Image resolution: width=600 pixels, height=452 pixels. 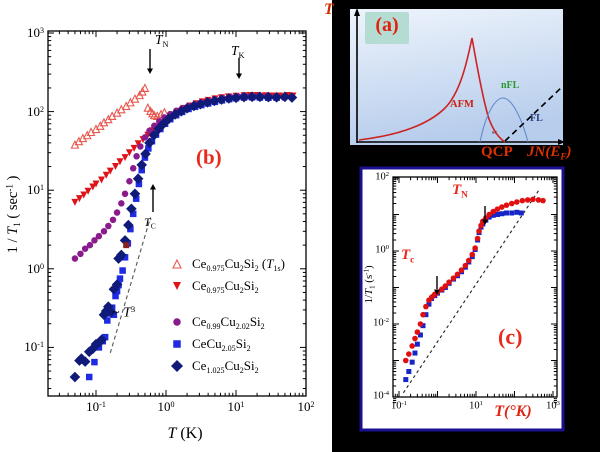 I want to click on y-tick-label: 10⁻², so click(x=381, y=323).